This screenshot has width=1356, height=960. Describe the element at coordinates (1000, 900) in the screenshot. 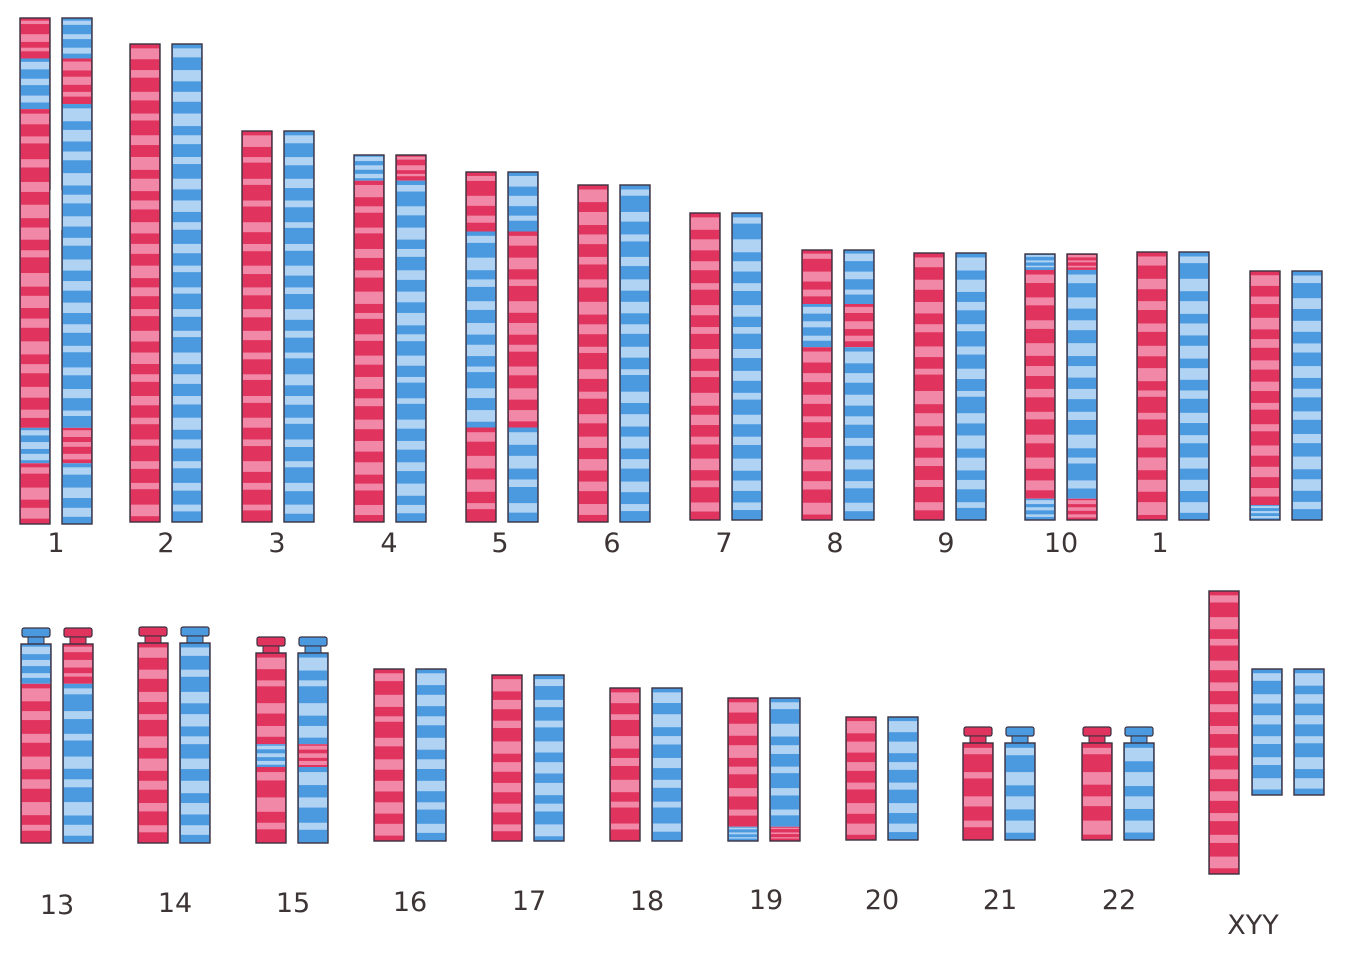

I see `label-chr-21: 21` at that location.